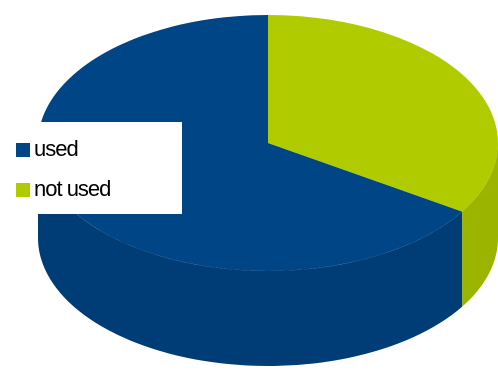  I want to click on legend-box, so click(91, 168).